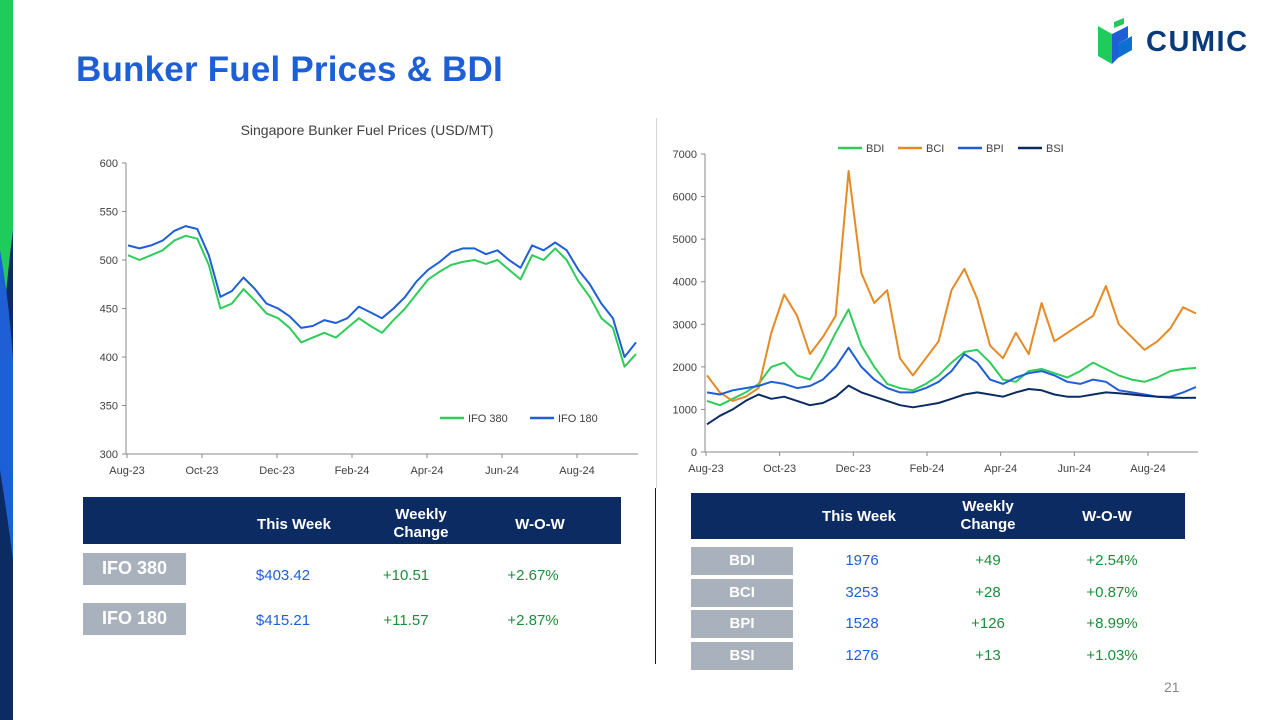 The width and height of the screenshot is (1280, 720). What do you see at coordinates (988, 623) in the screenshot?
I see `bdi-weekly-change: +126` at bounding box center [988, 623].